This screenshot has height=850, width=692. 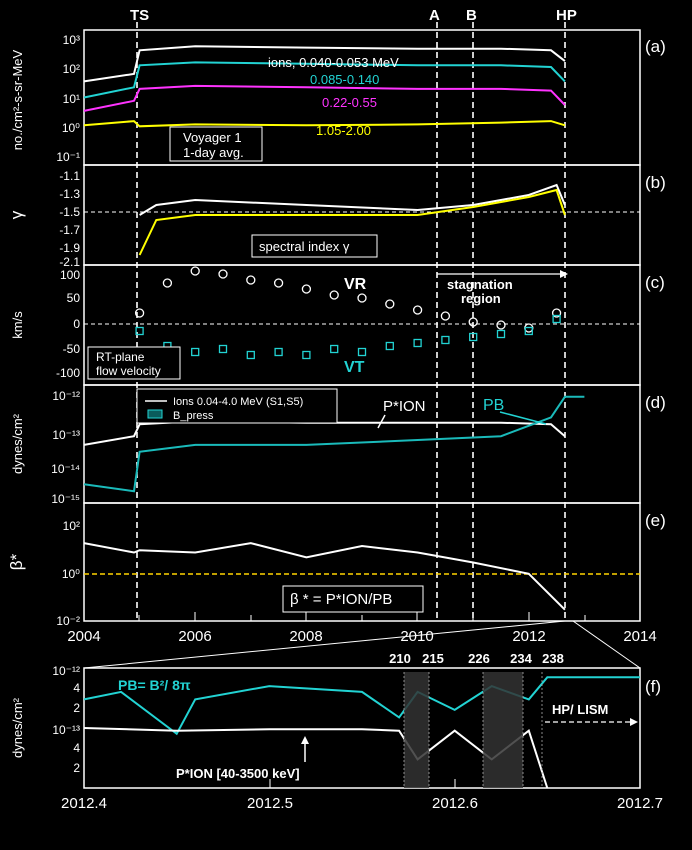 I want to click on panel-a-ylabel: no./cm²-s-sr-MeV, so click(x=17, y=99).